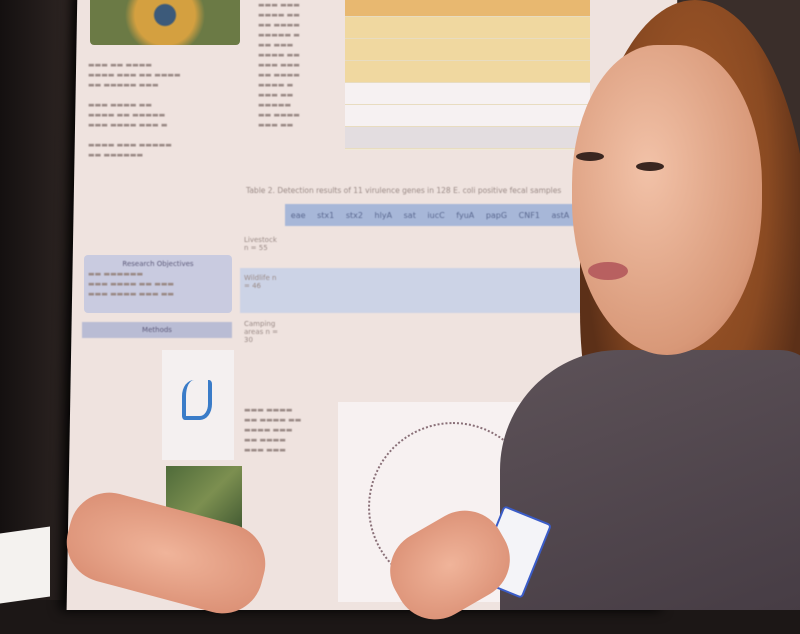  I want to click on gene-header: stx2, so click(354, 215).